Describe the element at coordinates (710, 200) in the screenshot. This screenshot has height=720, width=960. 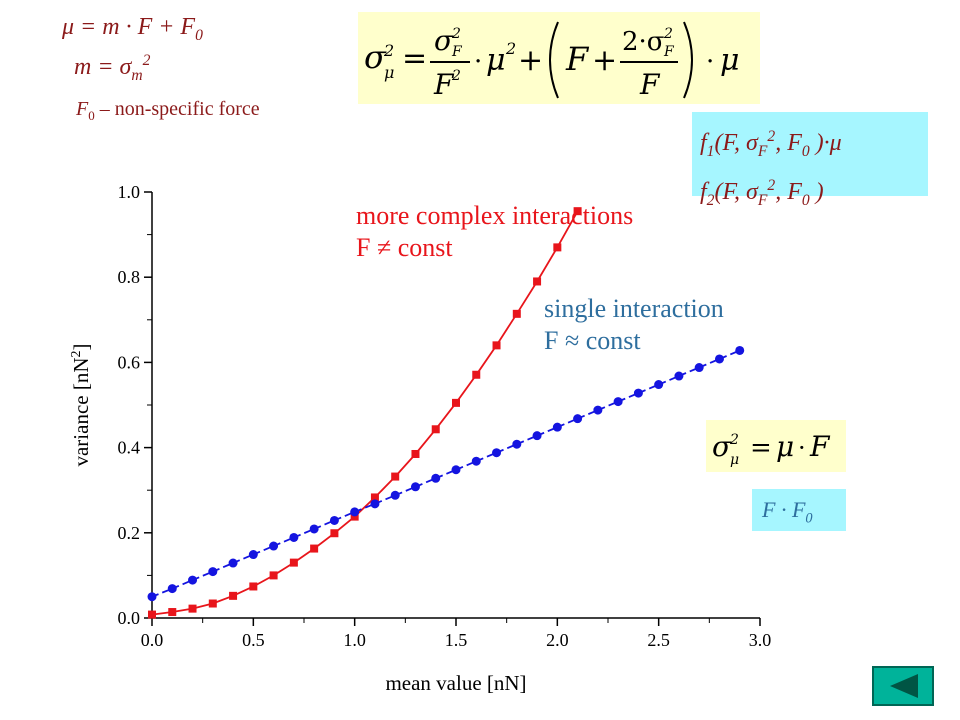
I see `f2-sub: 2` at that location.